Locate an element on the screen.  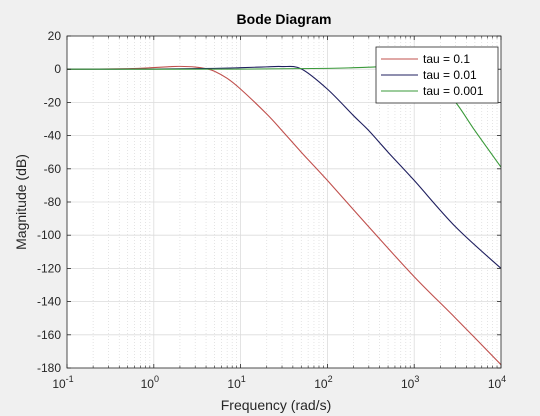
x-tick-exponent: 4 is located at coordinates (503, 379).